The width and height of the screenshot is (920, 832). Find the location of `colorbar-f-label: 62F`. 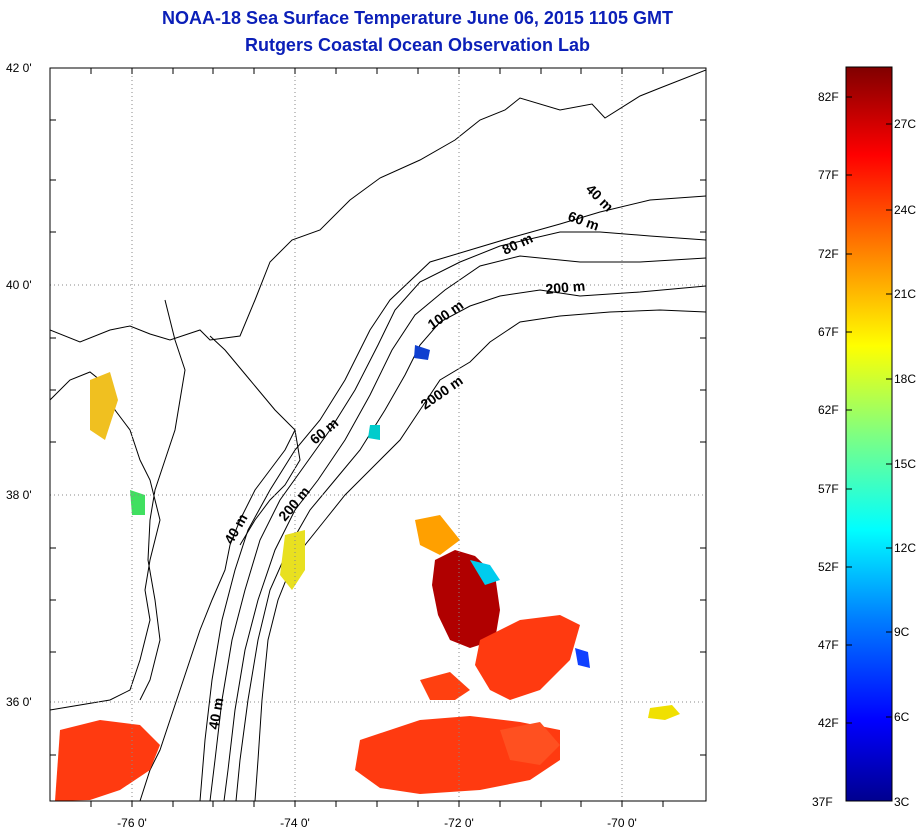

colorbar-f-label: 62F is located at coordinates (828, 410).